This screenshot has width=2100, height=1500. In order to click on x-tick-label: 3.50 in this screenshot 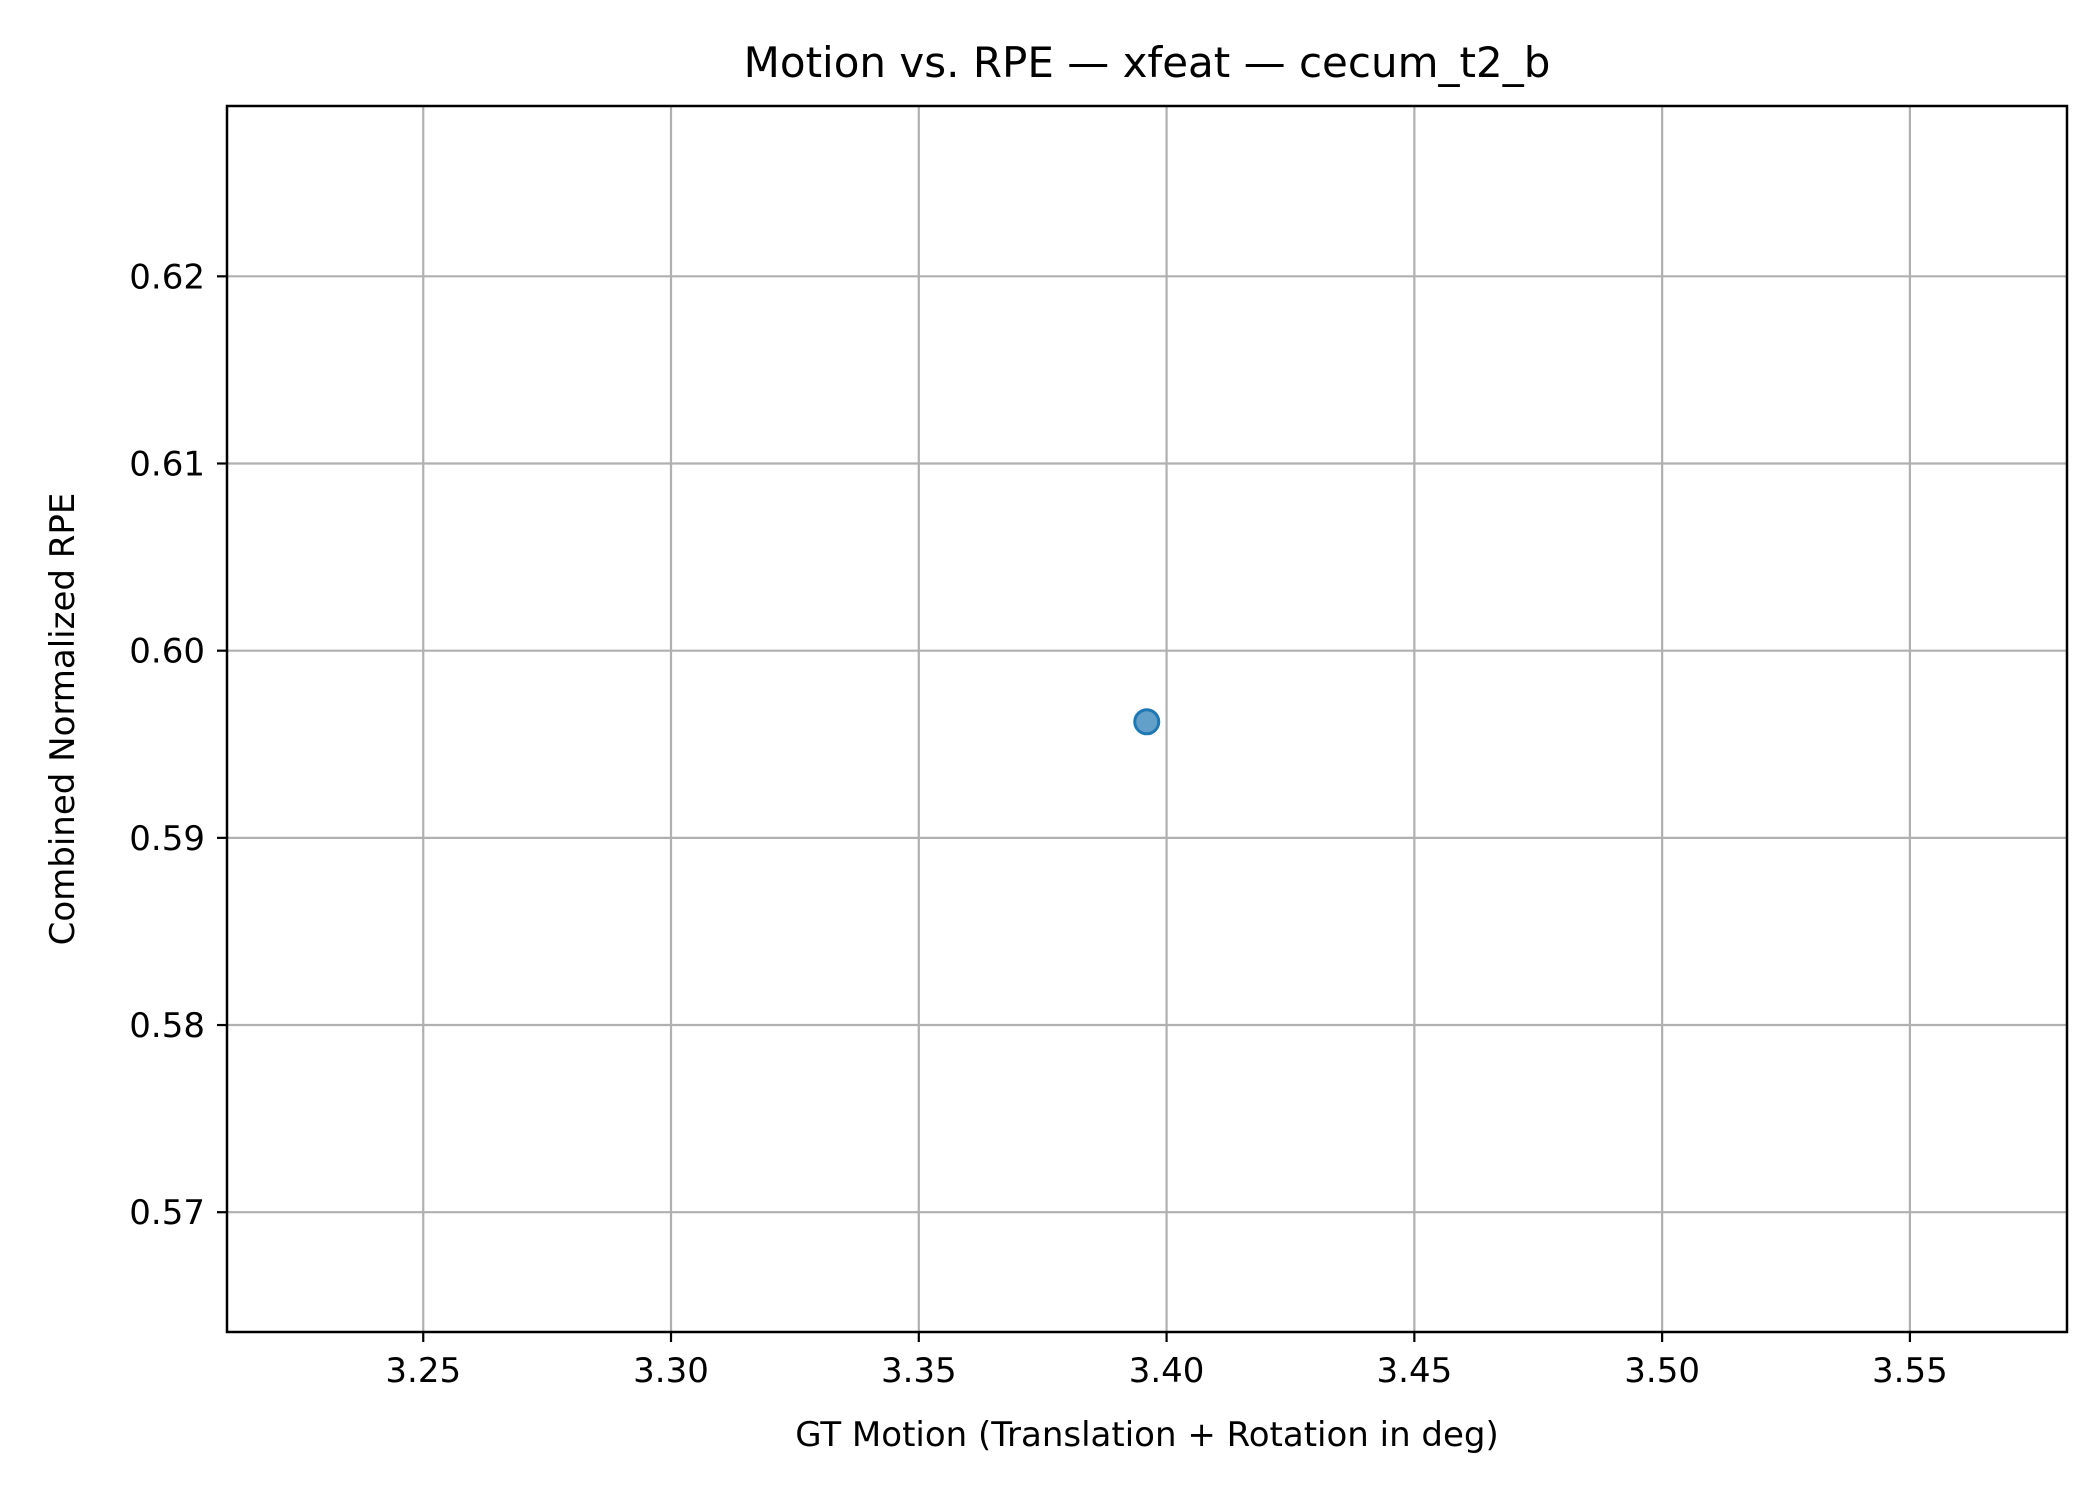, I will do `click(1662, 1371)`.